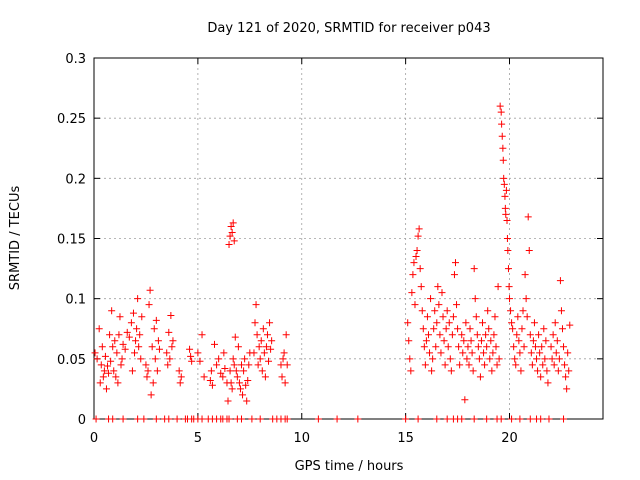  Describe the element at coordinates (198, 438) in the screenshot. I see `x-tick-label: 5` at that location.